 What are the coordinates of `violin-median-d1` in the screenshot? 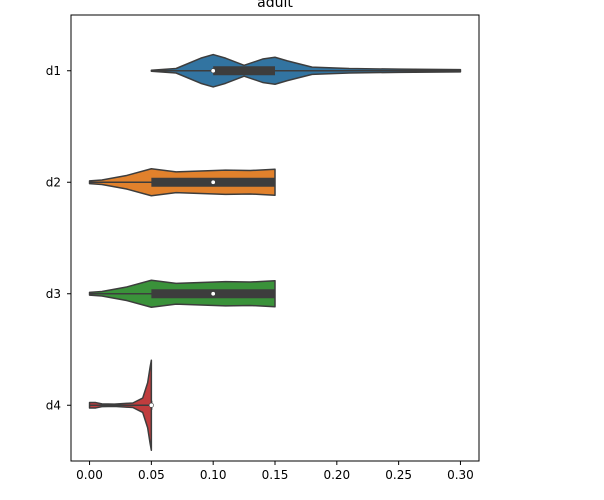 It's located at (213, 71).